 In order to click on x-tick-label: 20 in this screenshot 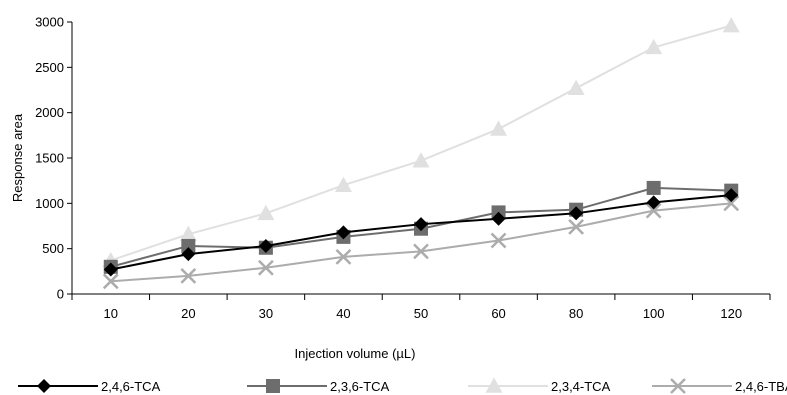, I will do `click(188, 313)`.